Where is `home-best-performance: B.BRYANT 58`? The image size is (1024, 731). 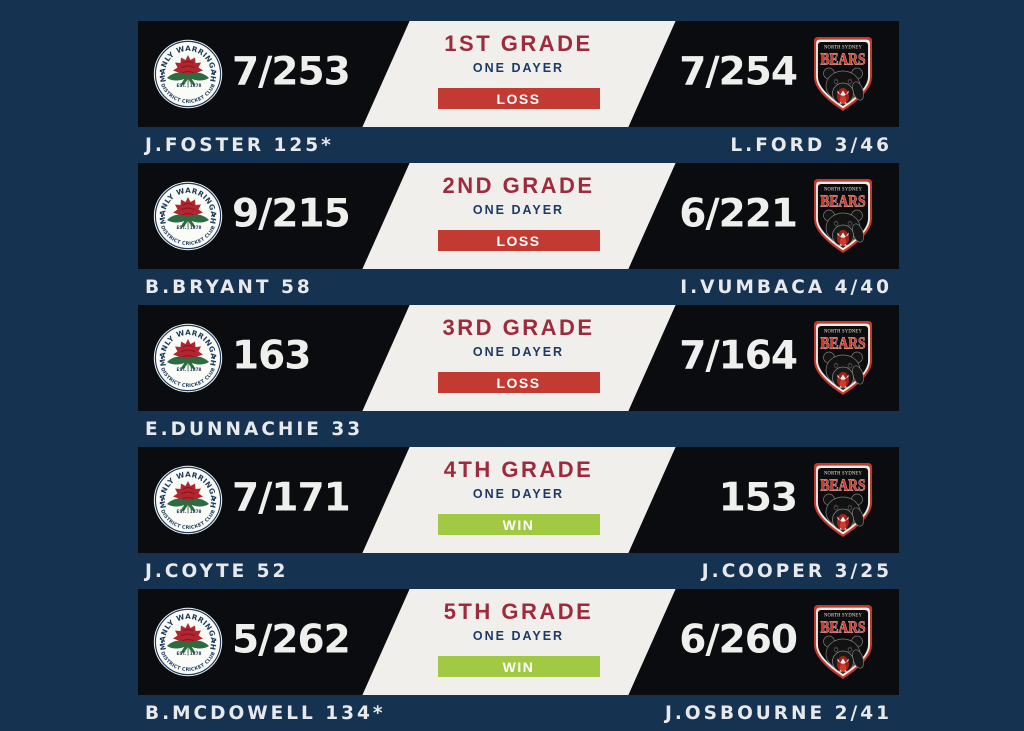 home-best-performance: B.BRYANT 58 is located at coordinates (229, 287).